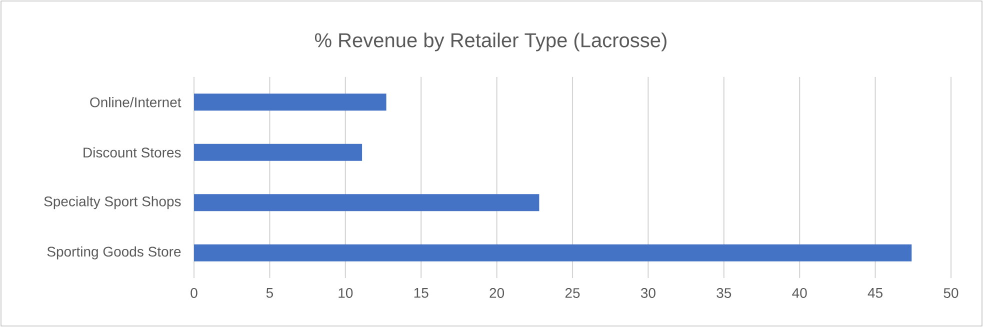 The width and height of the screenshot is (983, 327). What do you see at coordinates (345, 293) in the screenshot?
I see `x-tick-label: 10` at bounding box center [345, 293].